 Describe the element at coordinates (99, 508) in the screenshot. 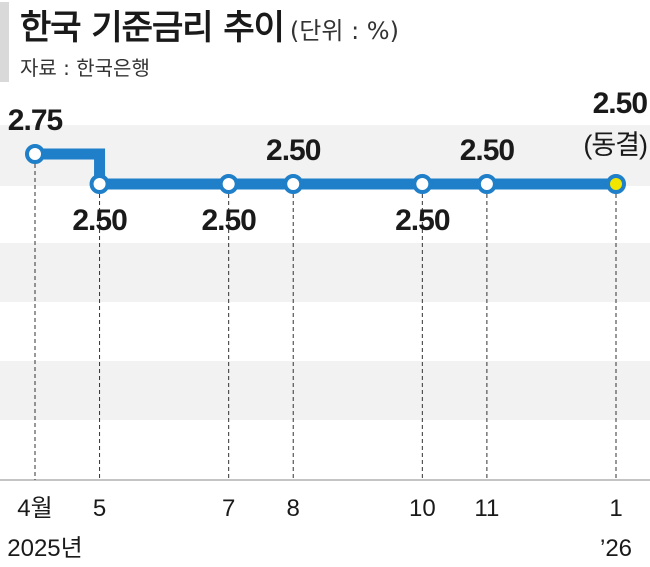

I see `x-tick-label: 5` at that location.